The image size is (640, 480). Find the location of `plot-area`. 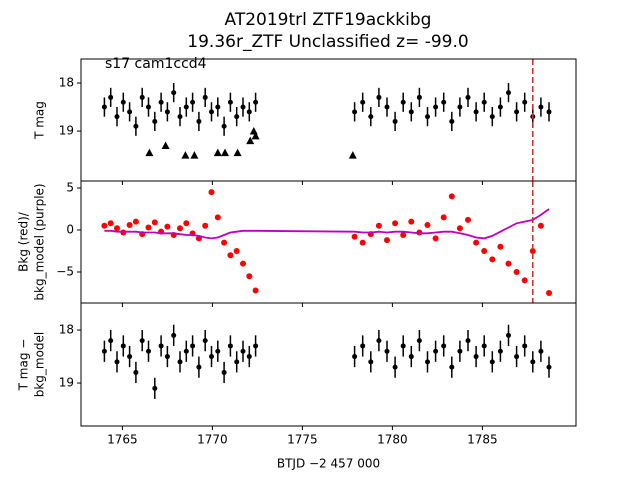

plot-area is located at coordinates (326, 361).